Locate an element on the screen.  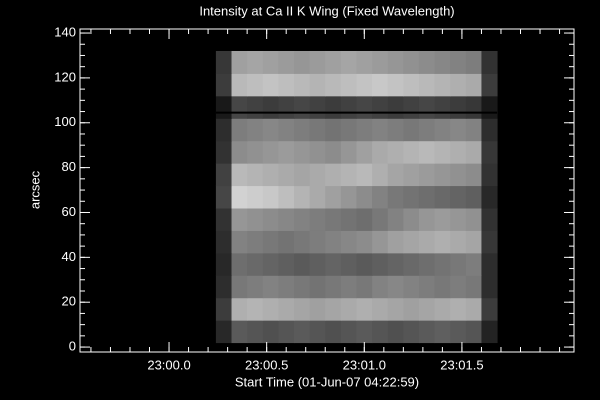
x-axis-label: Start Time (01-Jun-07 04:22:59) is located at coordinates (327, 381).